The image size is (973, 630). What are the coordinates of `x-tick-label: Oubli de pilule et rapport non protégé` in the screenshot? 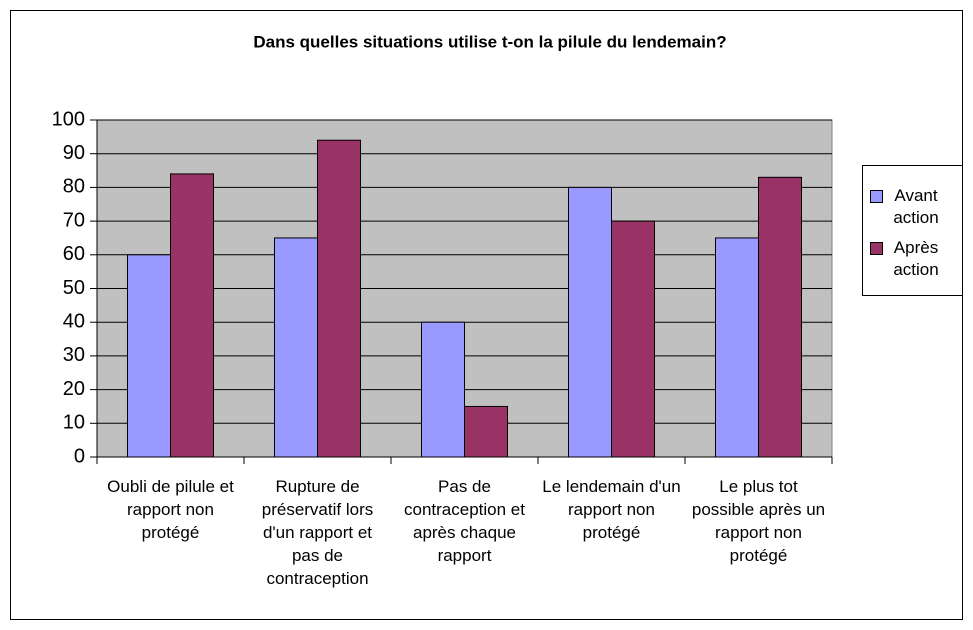 It's located at (170, 509).